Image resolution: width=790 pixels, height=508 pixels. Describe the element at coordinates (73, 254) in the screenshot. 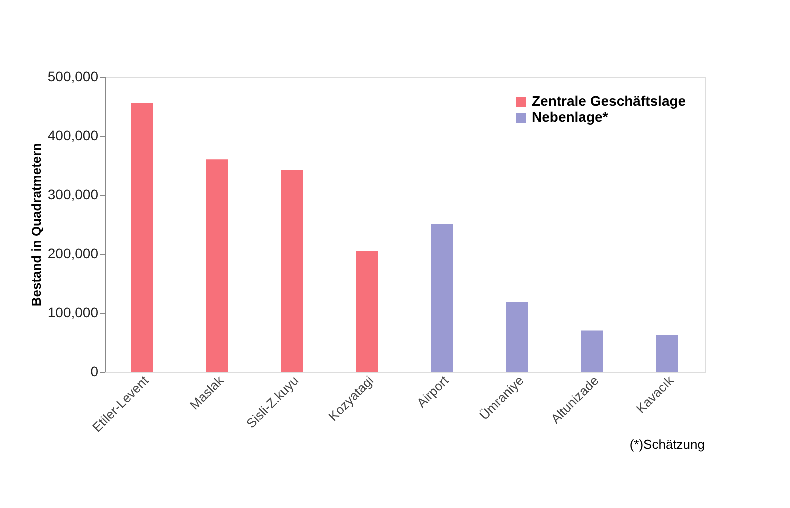

I see `y-tick-label: 200,000` at that location.